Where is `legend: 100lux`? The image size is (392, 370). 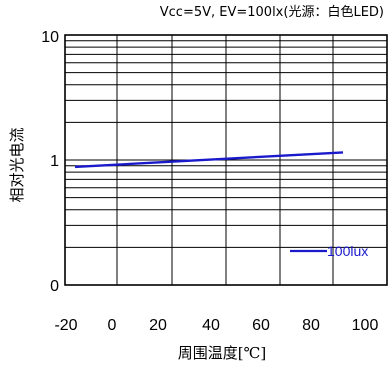 legend: 100lux is located at coordinates (329, 251).